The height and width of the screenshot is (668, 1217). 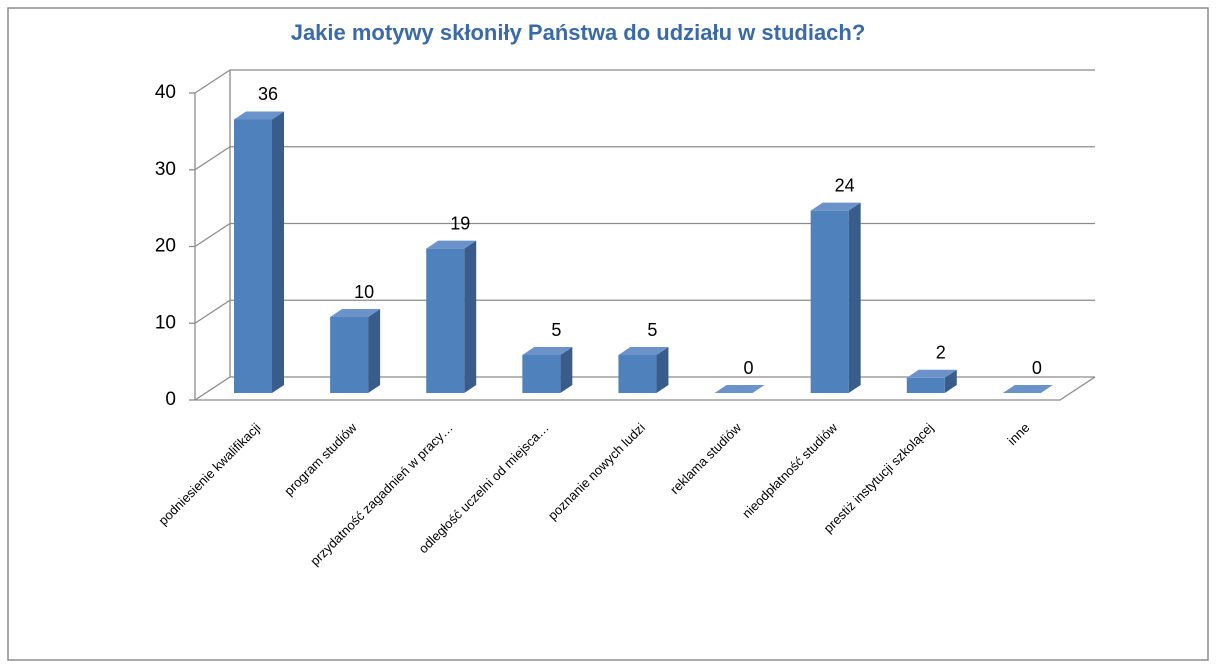 I want to click on value-label: 10, so click(x=364, y=292).